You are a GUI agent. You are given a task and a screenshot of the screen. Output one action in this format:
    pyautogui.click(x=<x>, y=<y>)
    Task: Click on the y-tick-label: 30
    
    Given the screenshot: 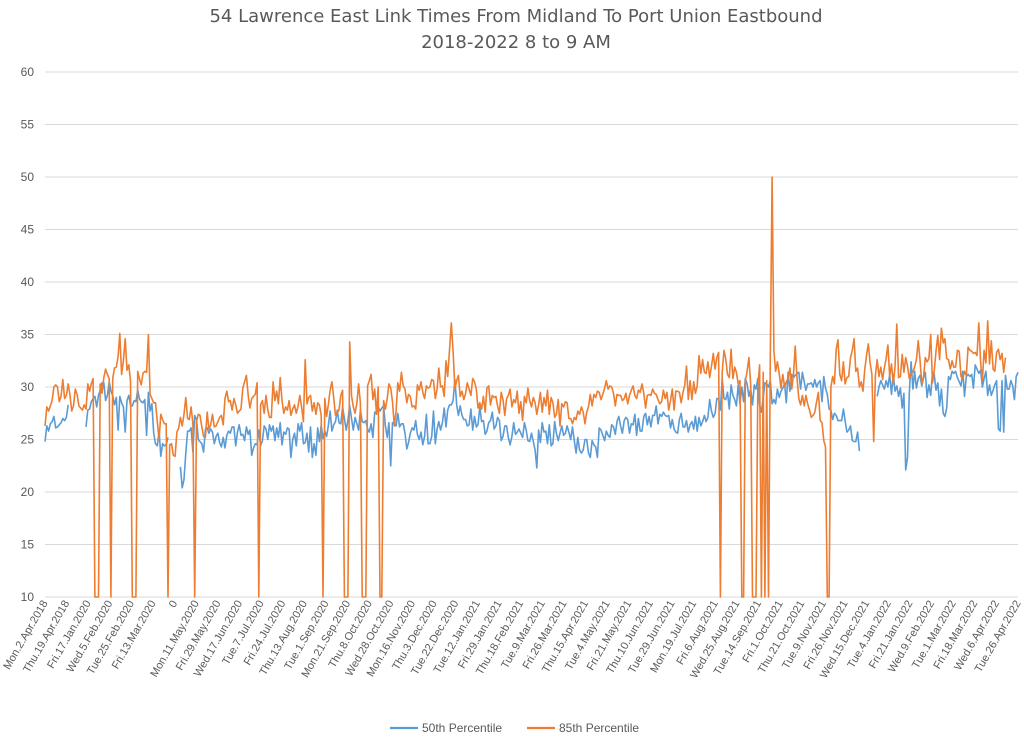 What is the action you would take?
    pyautogui.click(x=28, y=387)
    